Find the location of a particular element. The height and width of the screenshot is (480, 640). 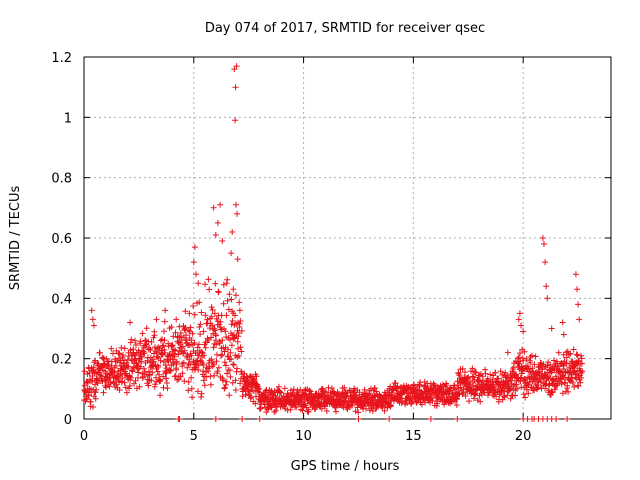

y-tick-label: 0.6 is located at coordinates (61, 239).